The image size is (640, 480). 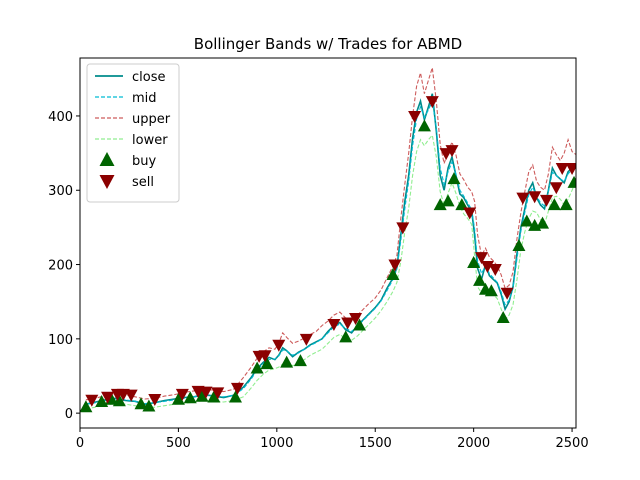 I want to click on y-tick-label: 300, so click(x=60, y=191).